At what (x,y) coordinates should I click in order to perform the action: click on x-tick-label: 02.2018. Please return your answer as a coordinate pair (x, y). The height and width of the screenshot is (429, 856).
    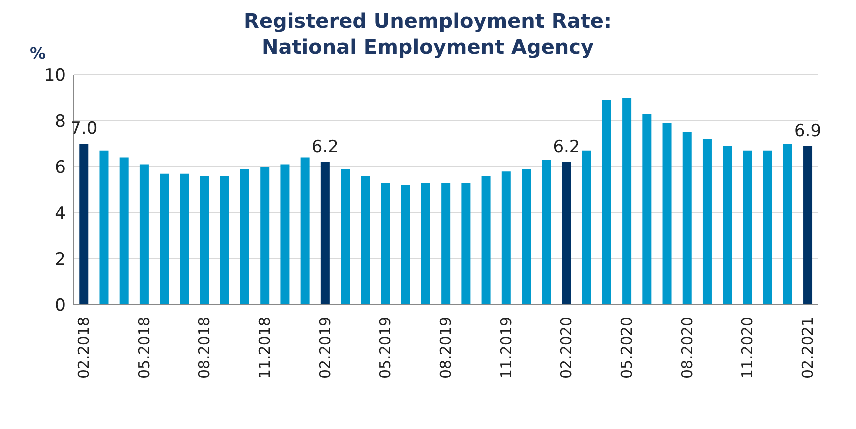
    Looking at the image, I should click on (84, 348).